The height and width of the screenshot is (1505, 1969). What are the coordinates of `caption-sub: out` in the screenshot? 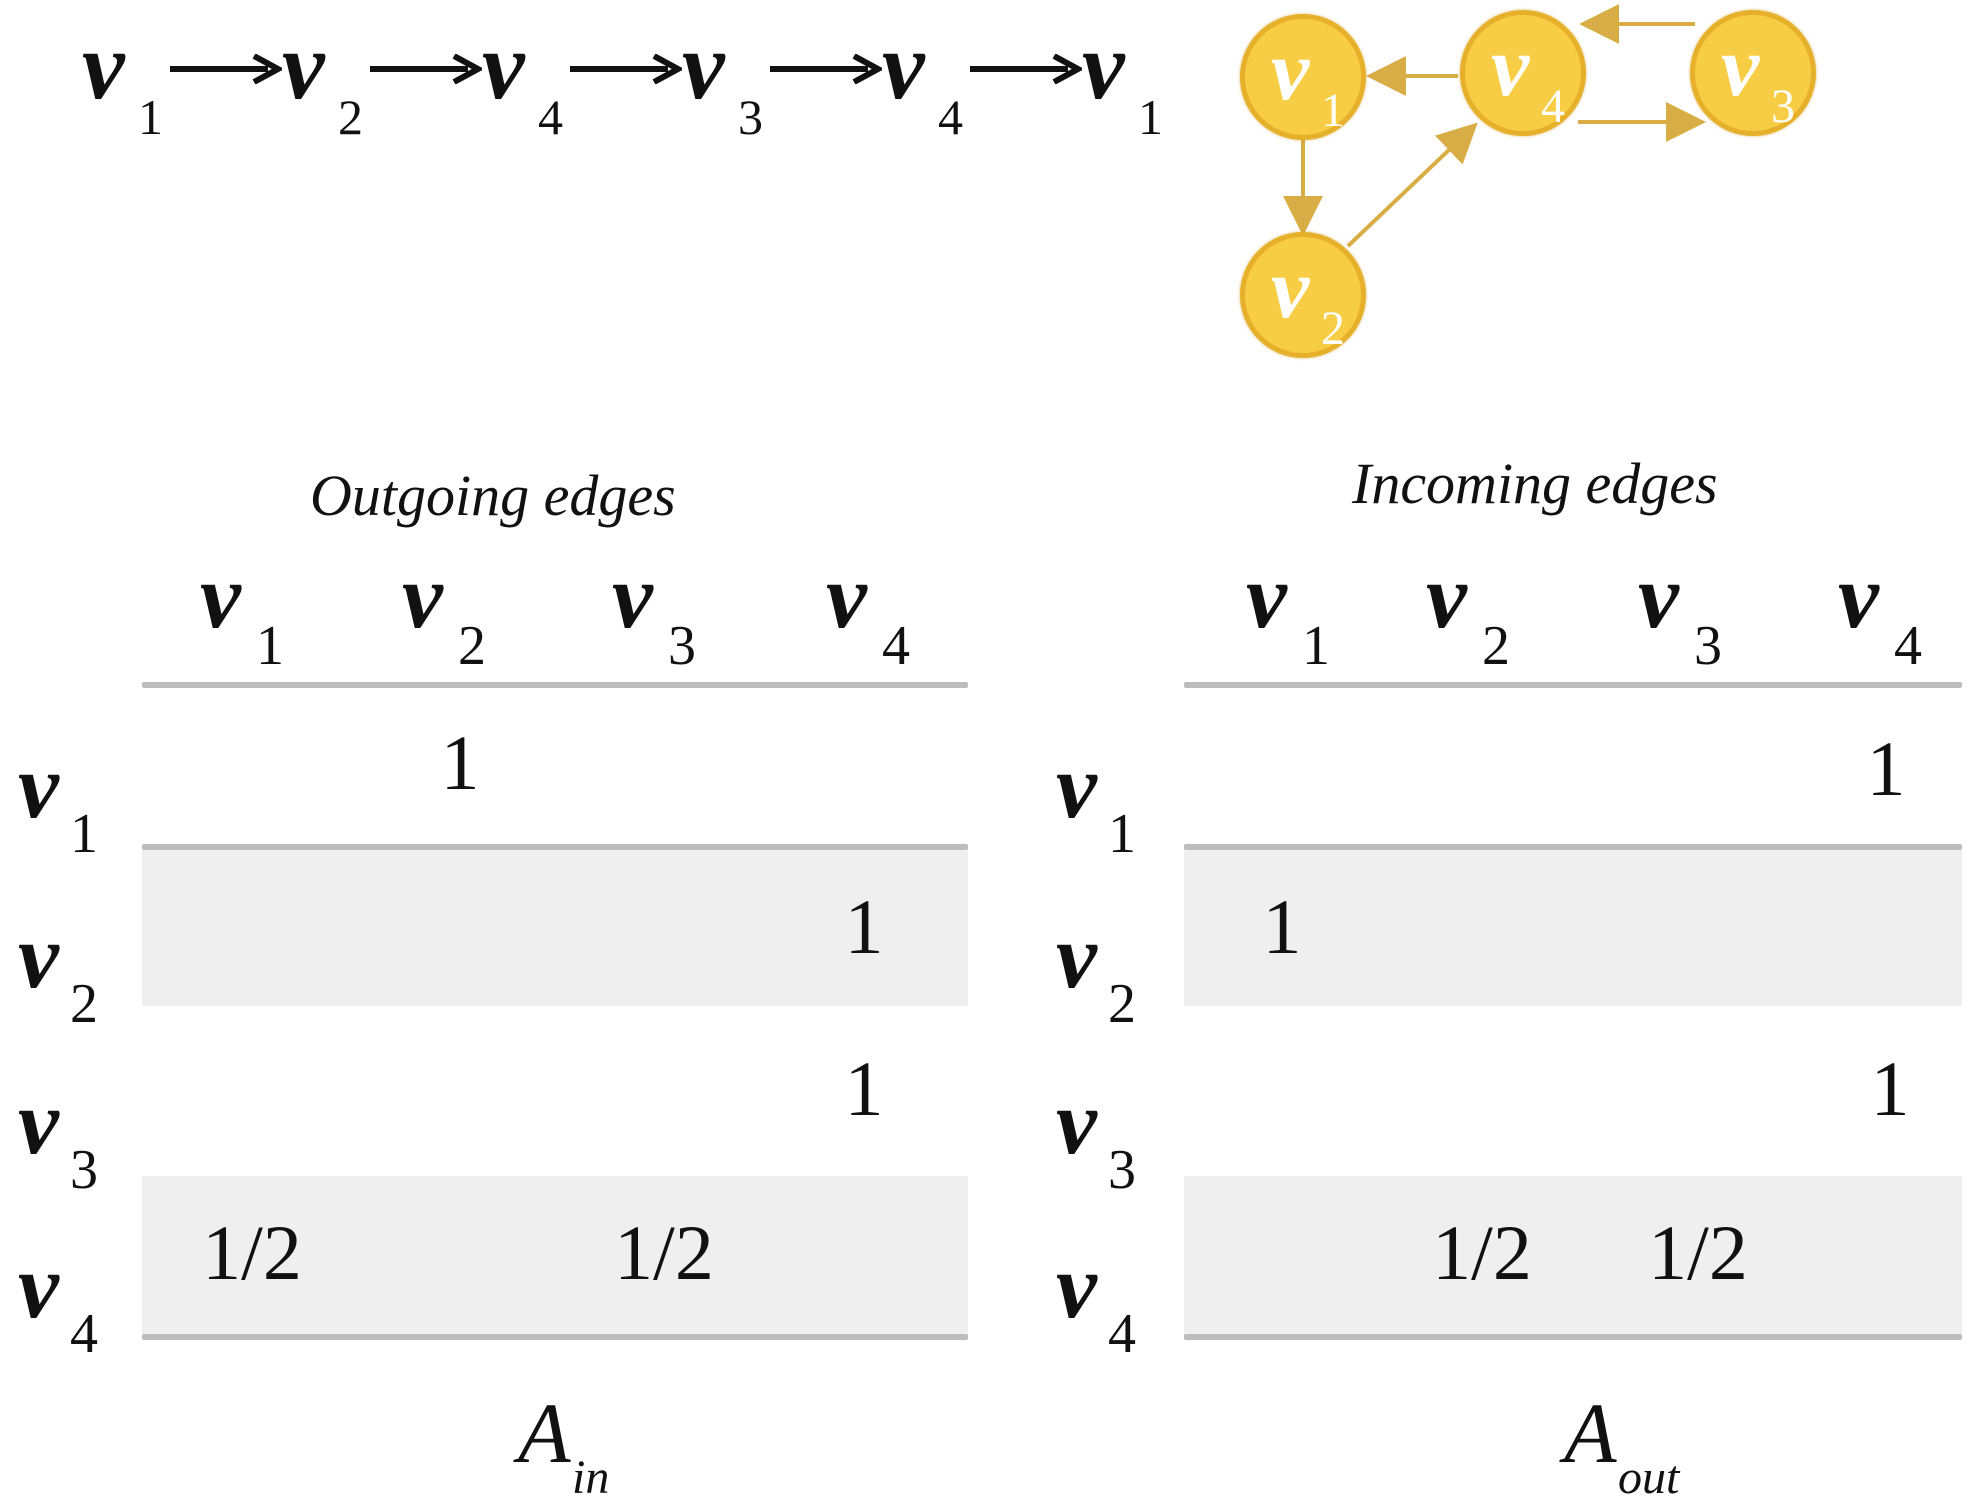 It's located at (1649, 1477).